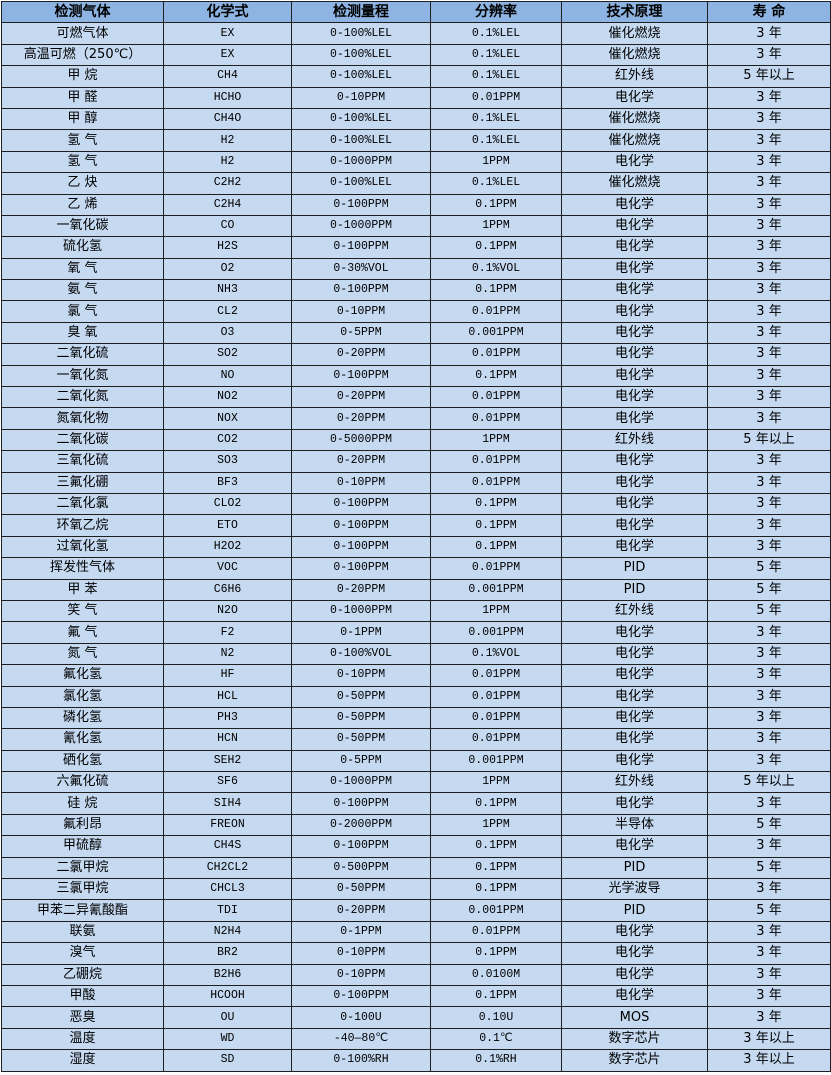 This screenshot has height=1075, width=831. What do you see at coordinates (82, 204) in the screenshot?
I see `cell-gas: 乙 烯` at bounding box center [82, 204].